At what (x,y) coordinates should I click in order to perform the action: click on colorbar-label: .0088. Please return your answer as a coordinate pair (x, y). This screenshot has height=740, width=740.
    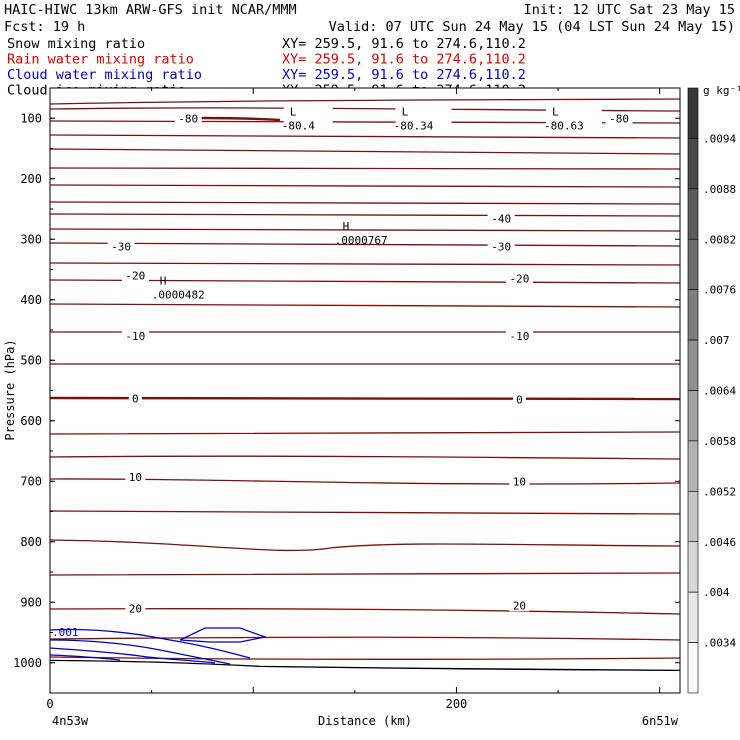
    Looking at the image, I should click on (719, 189).